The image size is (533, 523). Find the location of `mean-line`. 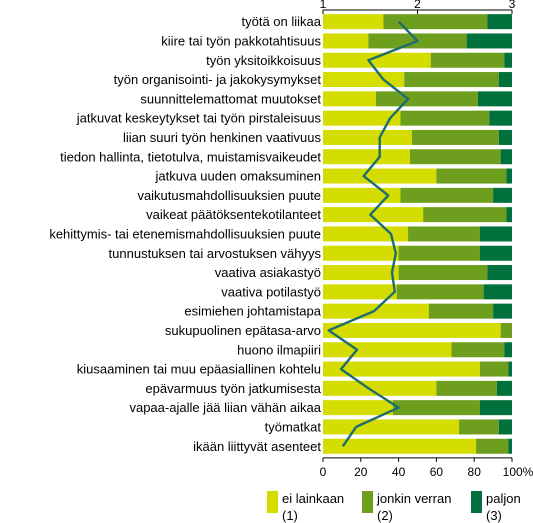

mean-line is located at coordinates (373, 233).